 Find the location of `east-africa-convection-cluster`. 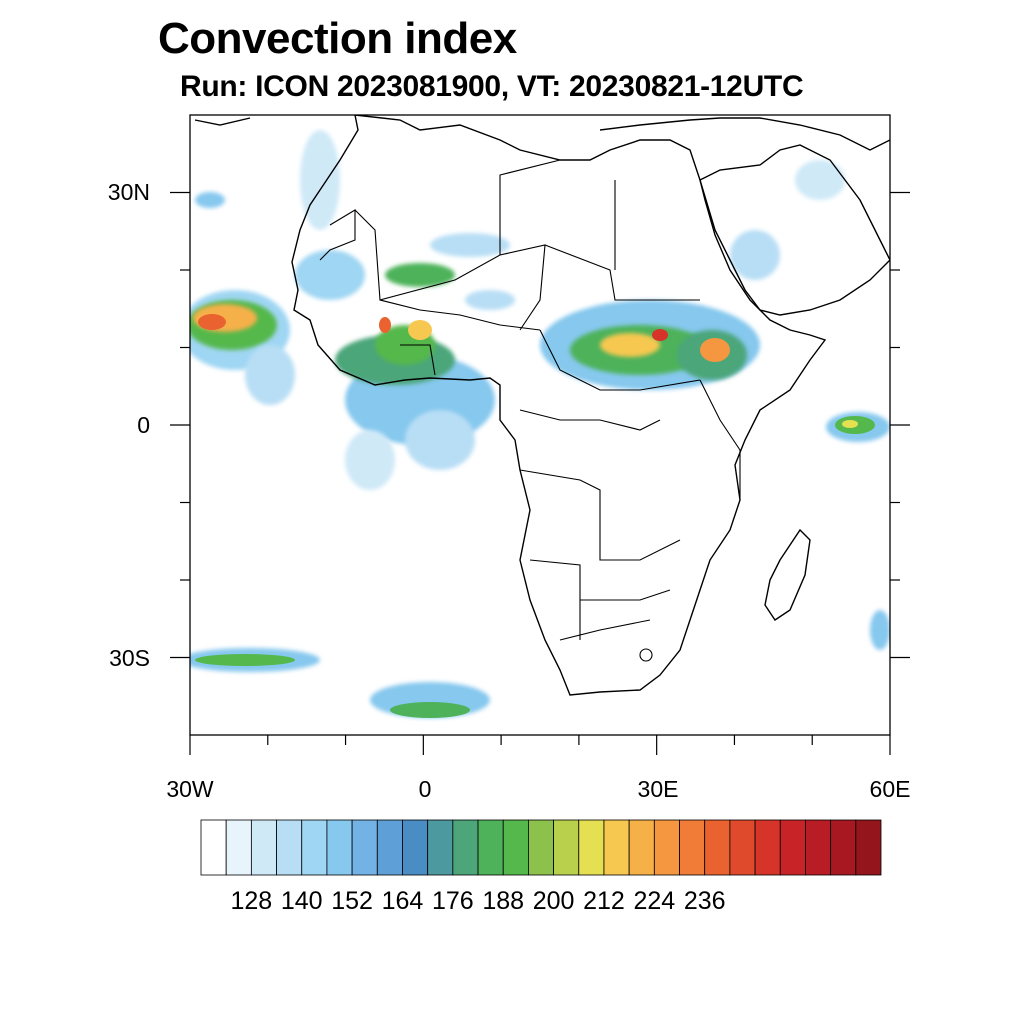

east-africa-convection-cluster is located at coordinates (692, 275).